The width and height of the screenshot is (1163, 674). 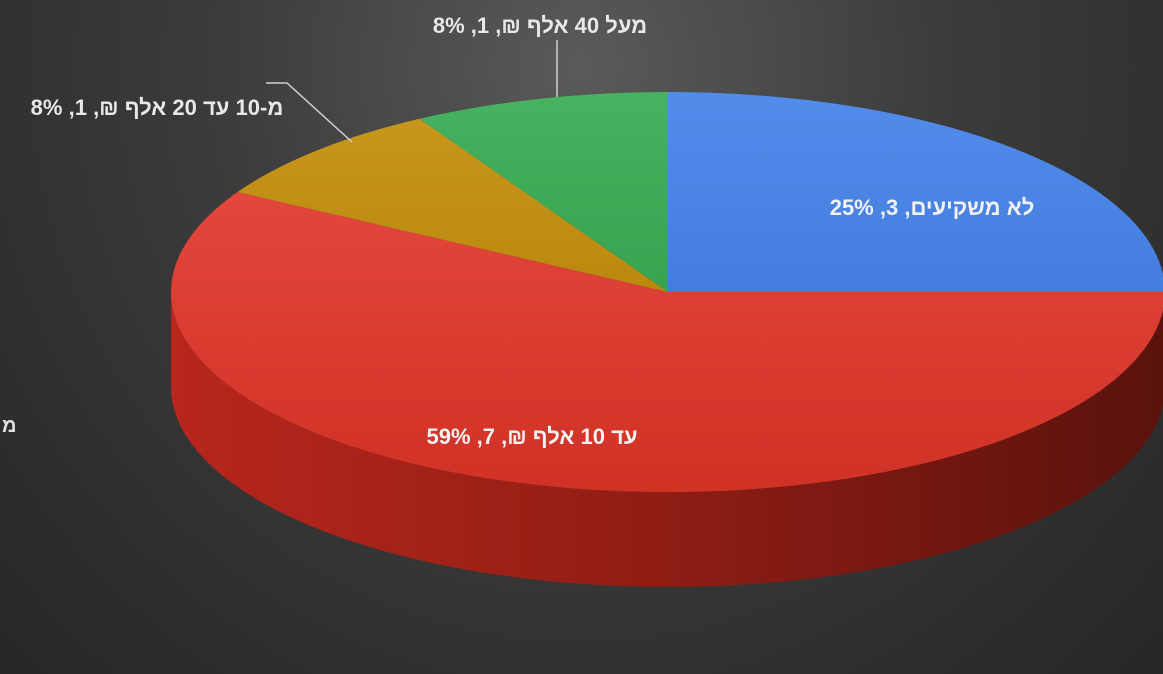 I want to click on data-label-not-investing: לא משקיעים, 3, 25%, so click(x=932, y=207).